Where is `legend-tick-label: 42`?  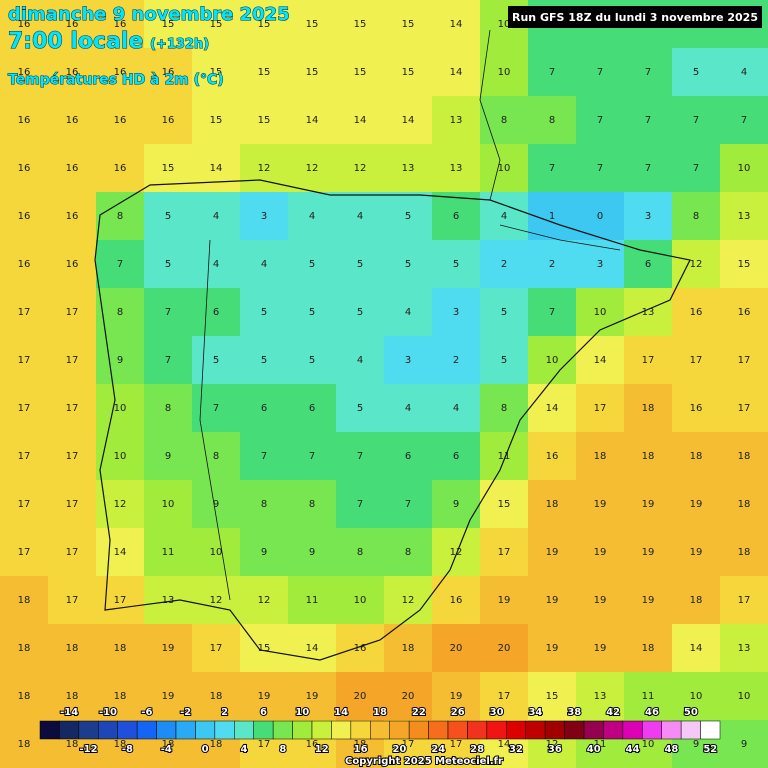
legend-tick-label: 42 is located at coordinates (613, 712).